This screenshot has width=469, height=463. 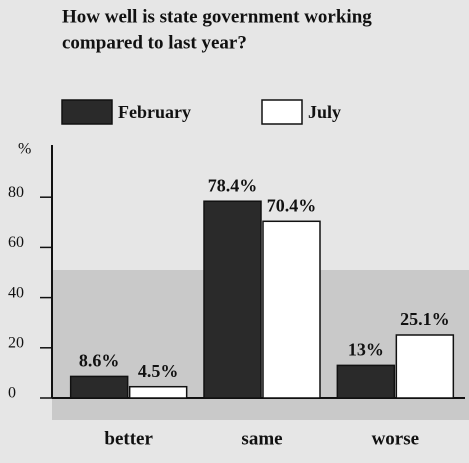 What do you see at coordinates (12, 393) in the screenshot?
I see `y-tick-label: 0` at bounding box center [12, 393].